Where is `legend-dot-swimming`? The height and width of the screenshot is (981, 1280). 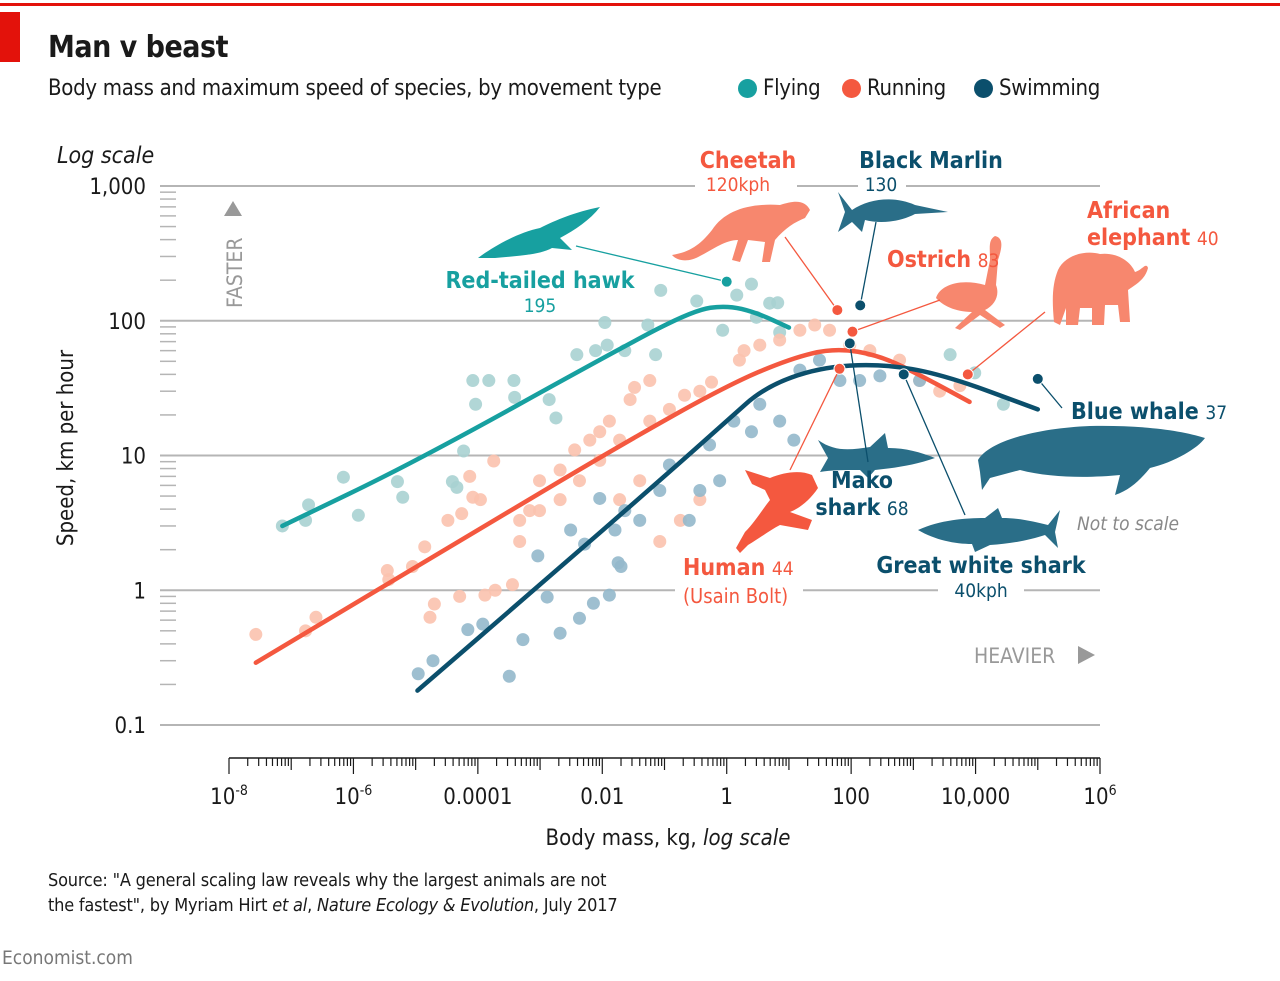
legend-dot-swimming is located at coordinates (983, 88).